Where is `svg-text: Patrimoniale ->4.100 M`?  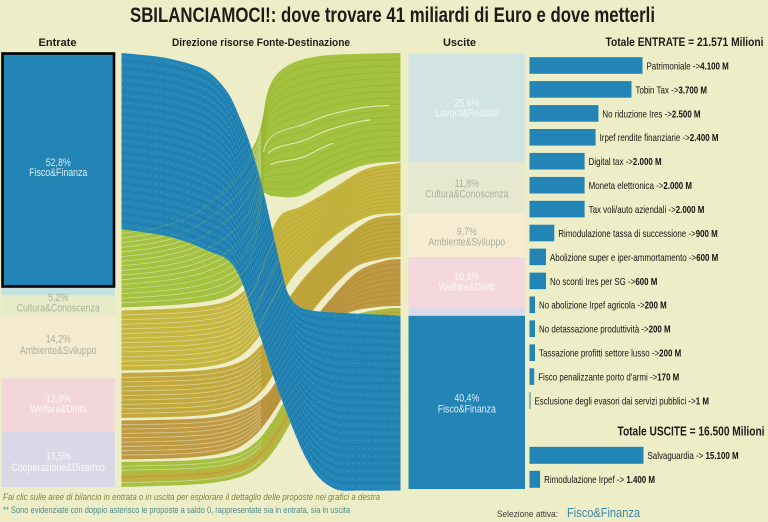
svg-text: Patrimoniale ->4.100 M is located at coordinates (688, 66).